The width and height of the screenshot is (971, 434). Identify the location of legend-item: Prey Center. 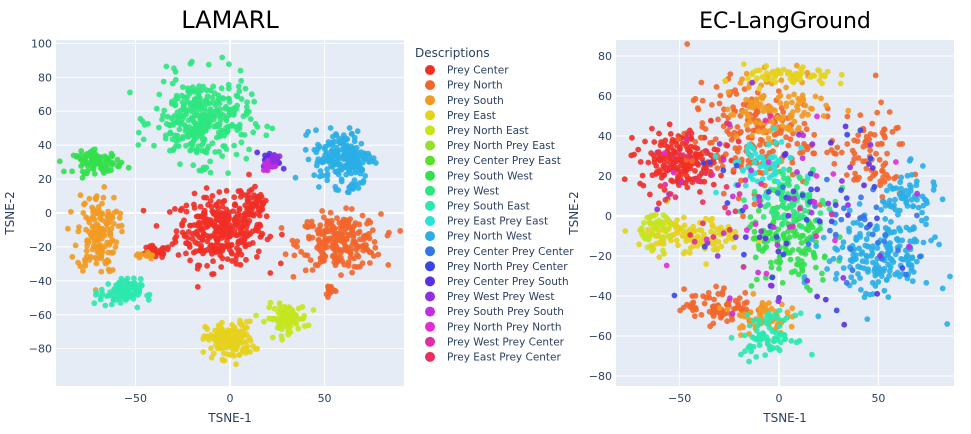
(467, 71).